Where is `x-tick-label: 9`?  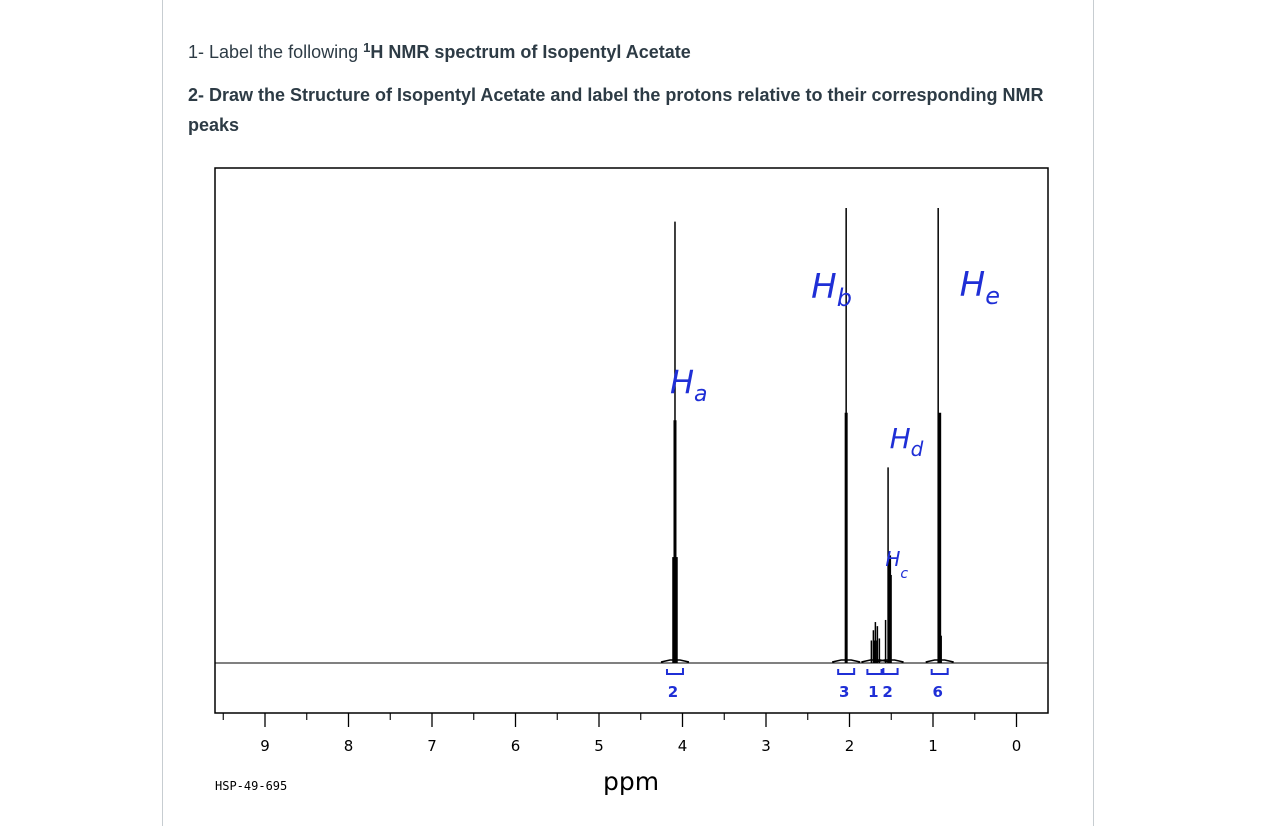 x-tick-label: 9 is located at coordinates (265, 746).